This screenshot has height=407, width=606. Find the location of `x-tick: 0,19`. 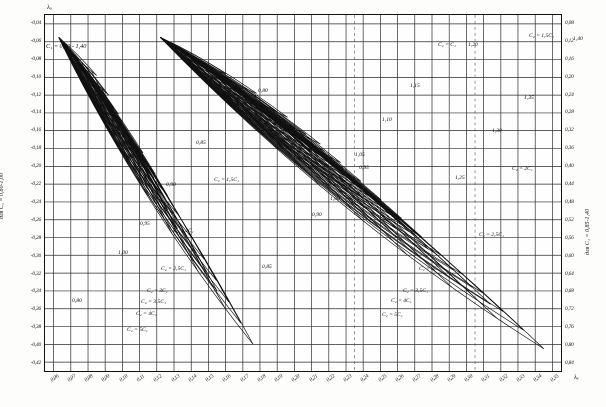

x-tick: 0,19 is located at coordinates (279, 378).